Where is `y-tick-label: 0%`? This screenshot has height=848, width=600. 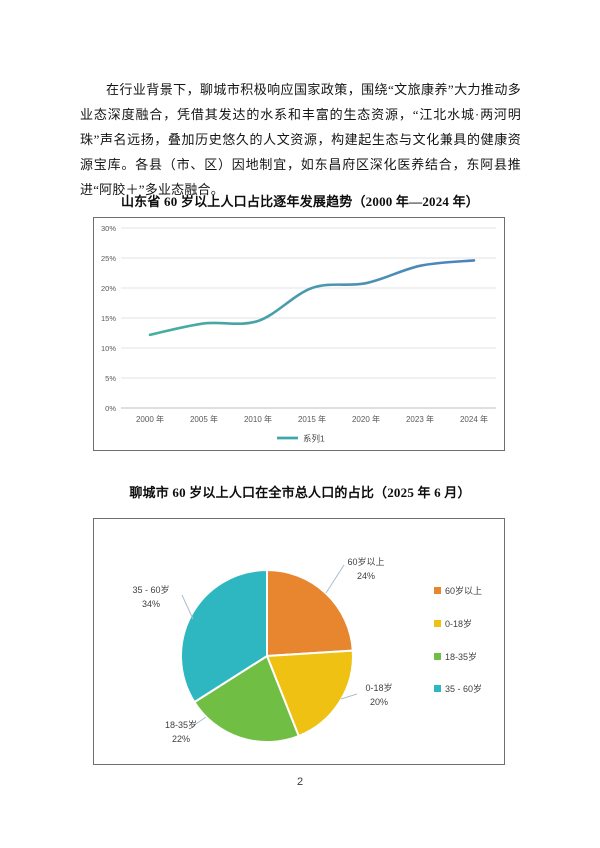
y-tick-label: 0% is located at coordinates (110, 408).